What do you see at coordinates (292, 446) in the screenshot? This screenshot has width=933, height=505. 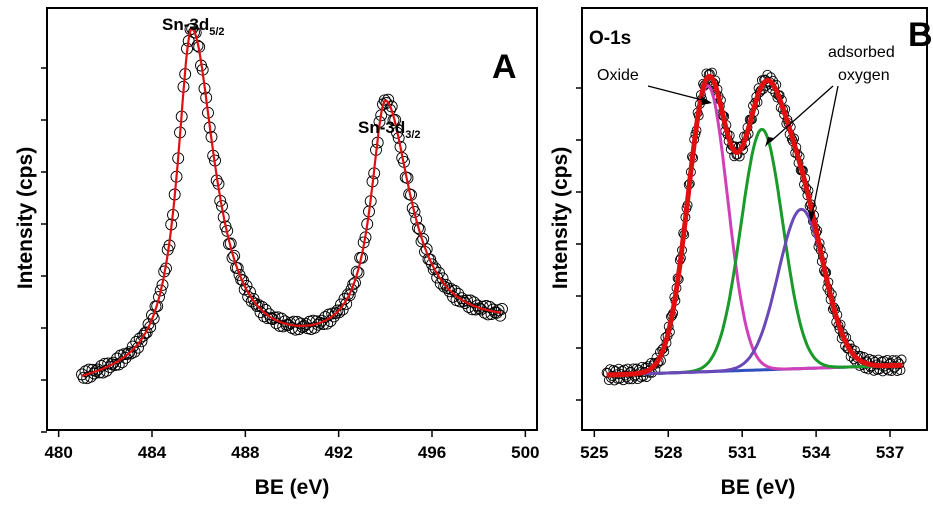 I see `panel-a-x-ticks: 480 484 488 492 496 500` at bounding box center [292, 446].